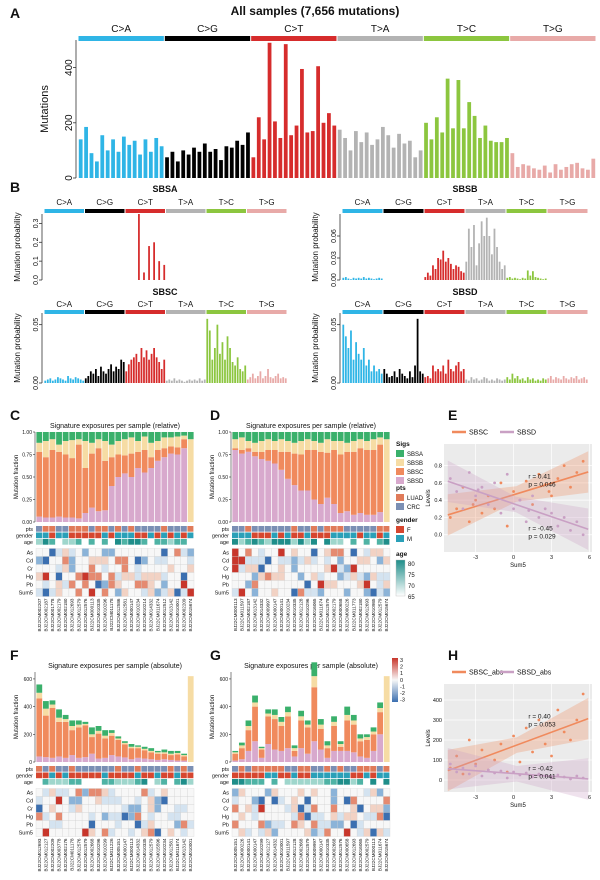  What do you see at coordinates (28, 680) in the screenshot?
I see `y-tick-label: 600` at bounding box center [28, 680].